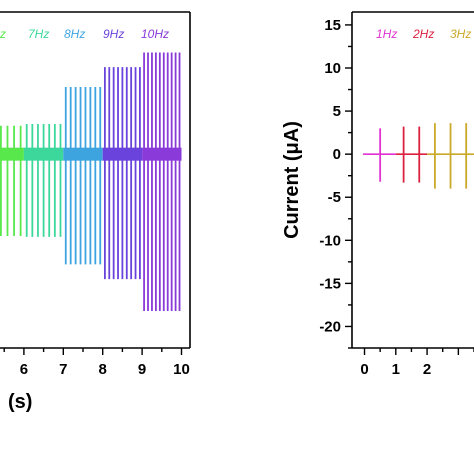 The width and height of the screenshot is (474, 474). I want to click on right-y-tick-label: -5, so click(334, 197).